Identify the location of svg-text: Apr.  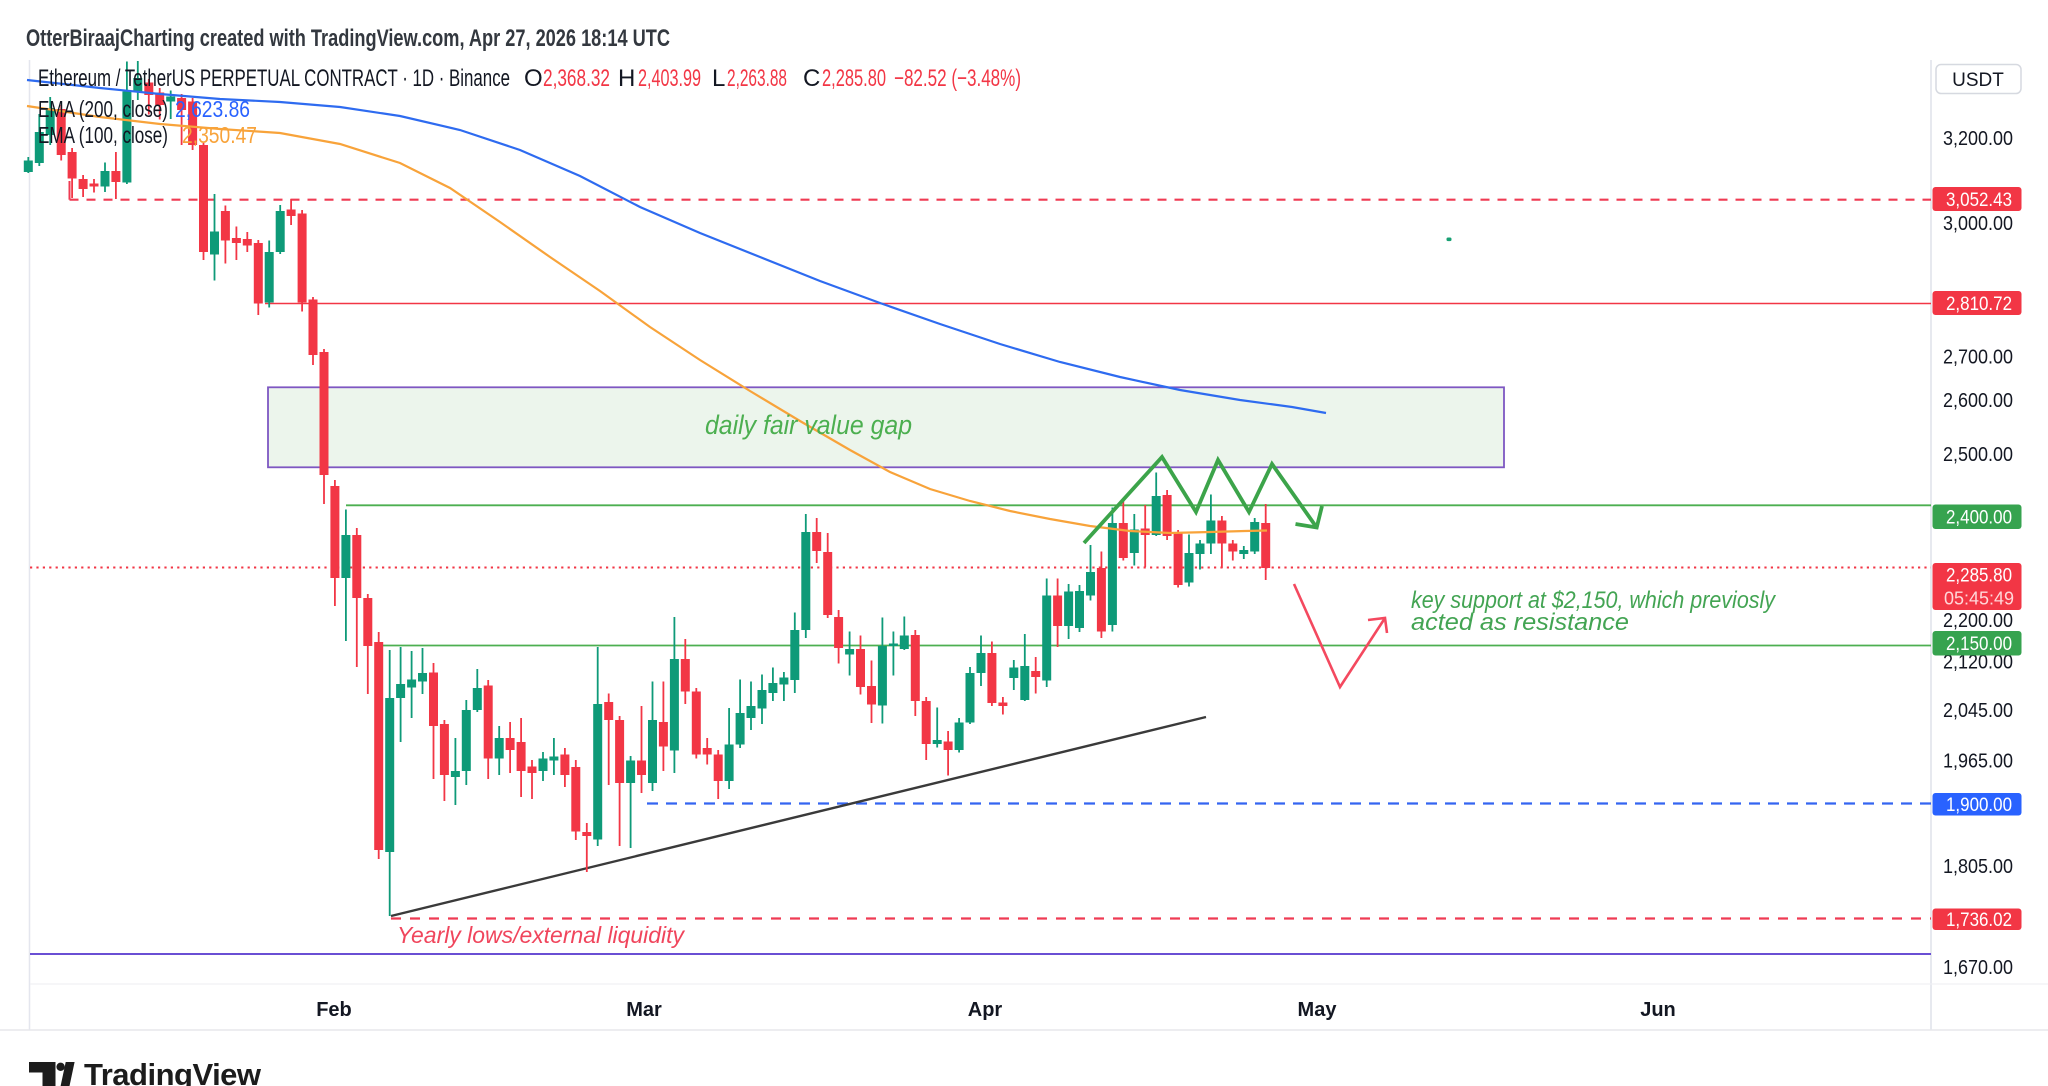
(985, 1010).